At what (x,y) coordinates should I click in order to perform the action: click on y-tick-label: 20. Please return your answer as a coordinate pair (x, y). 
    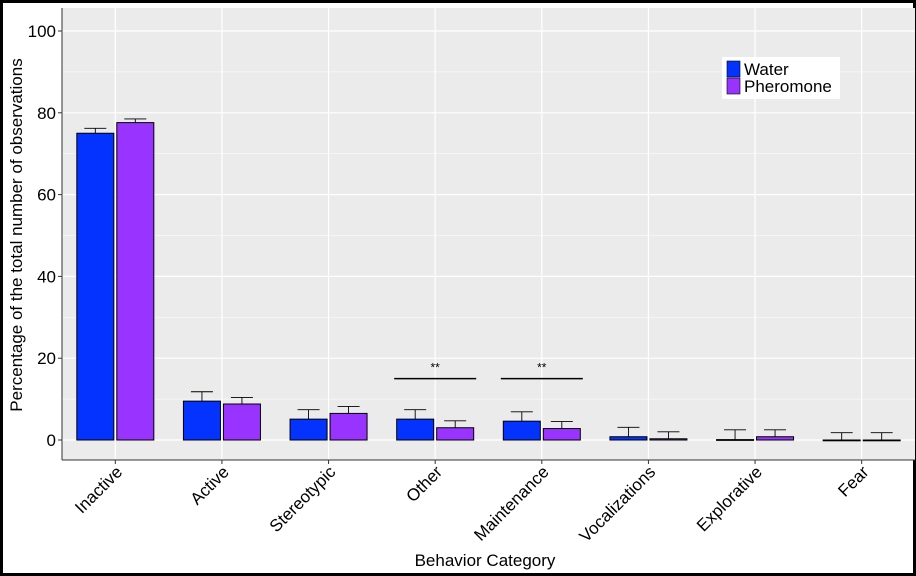
    Looking at the image, I should click on (46, 358).